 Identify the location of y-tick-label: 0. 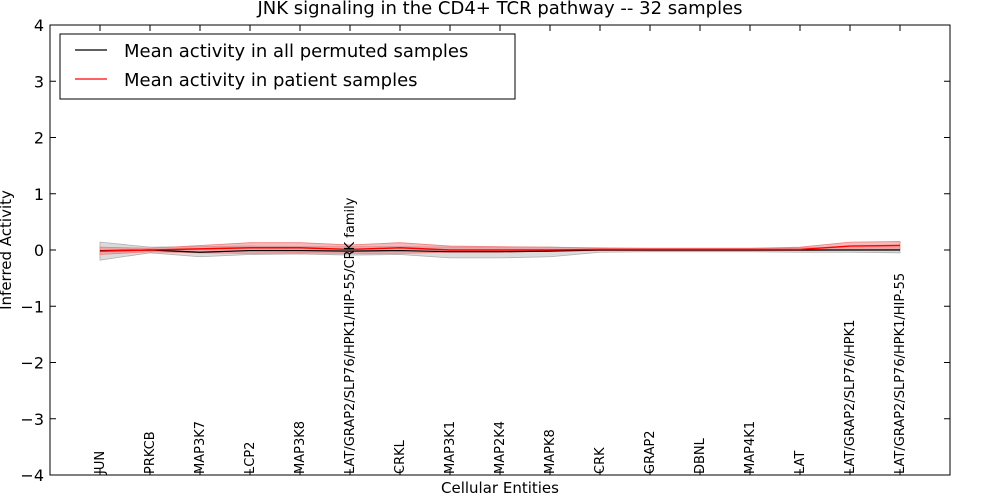
(39, 250).